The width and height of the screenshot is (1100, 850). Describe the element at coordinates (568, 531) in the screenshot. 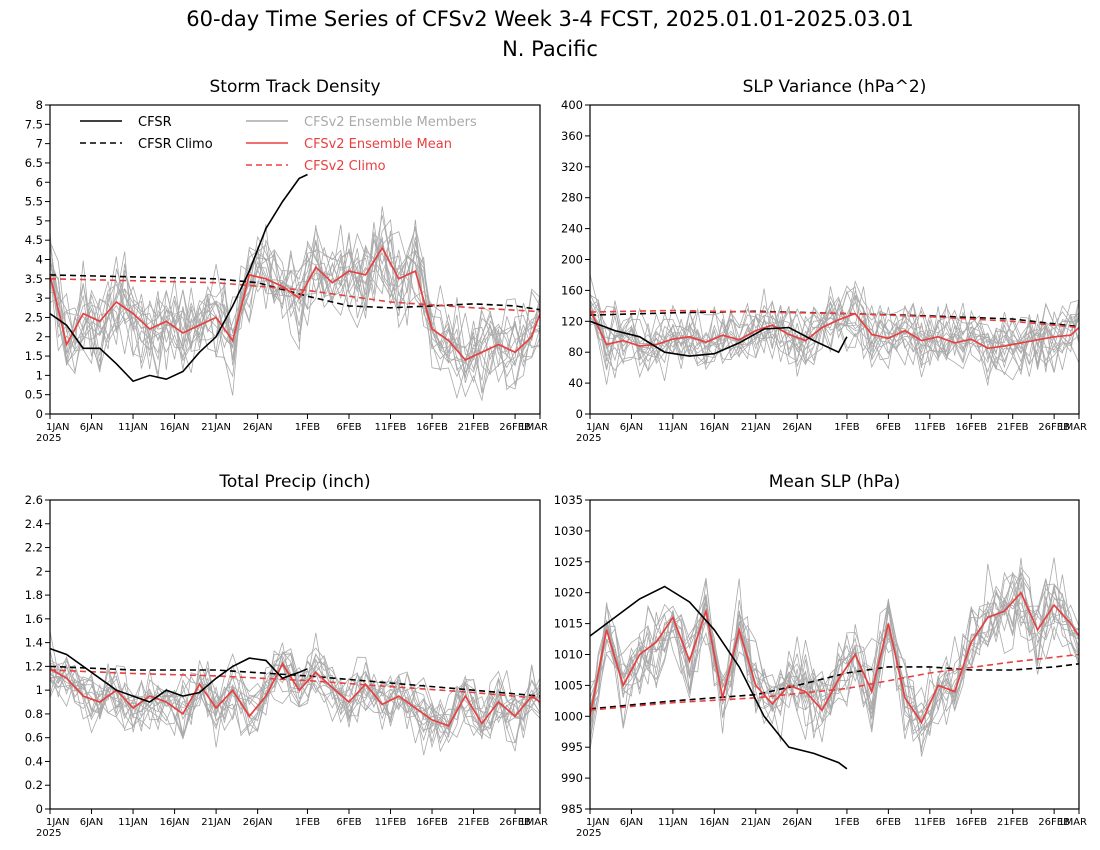

I see `y-tick-label: 1030` at that location.